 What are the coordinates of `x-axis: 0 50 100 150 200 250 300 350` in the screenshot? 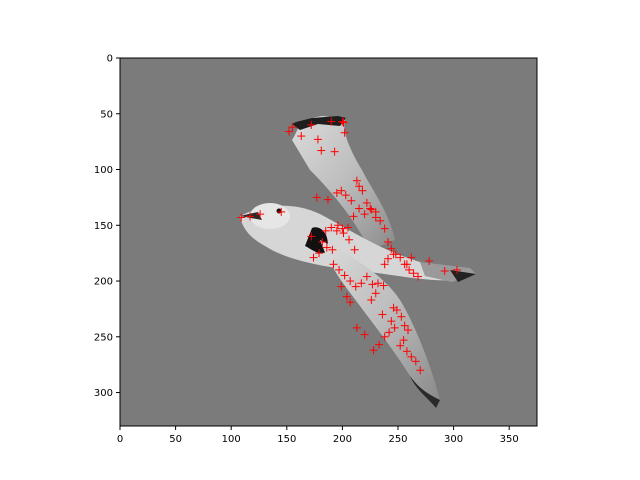 It's located at (318, 435).